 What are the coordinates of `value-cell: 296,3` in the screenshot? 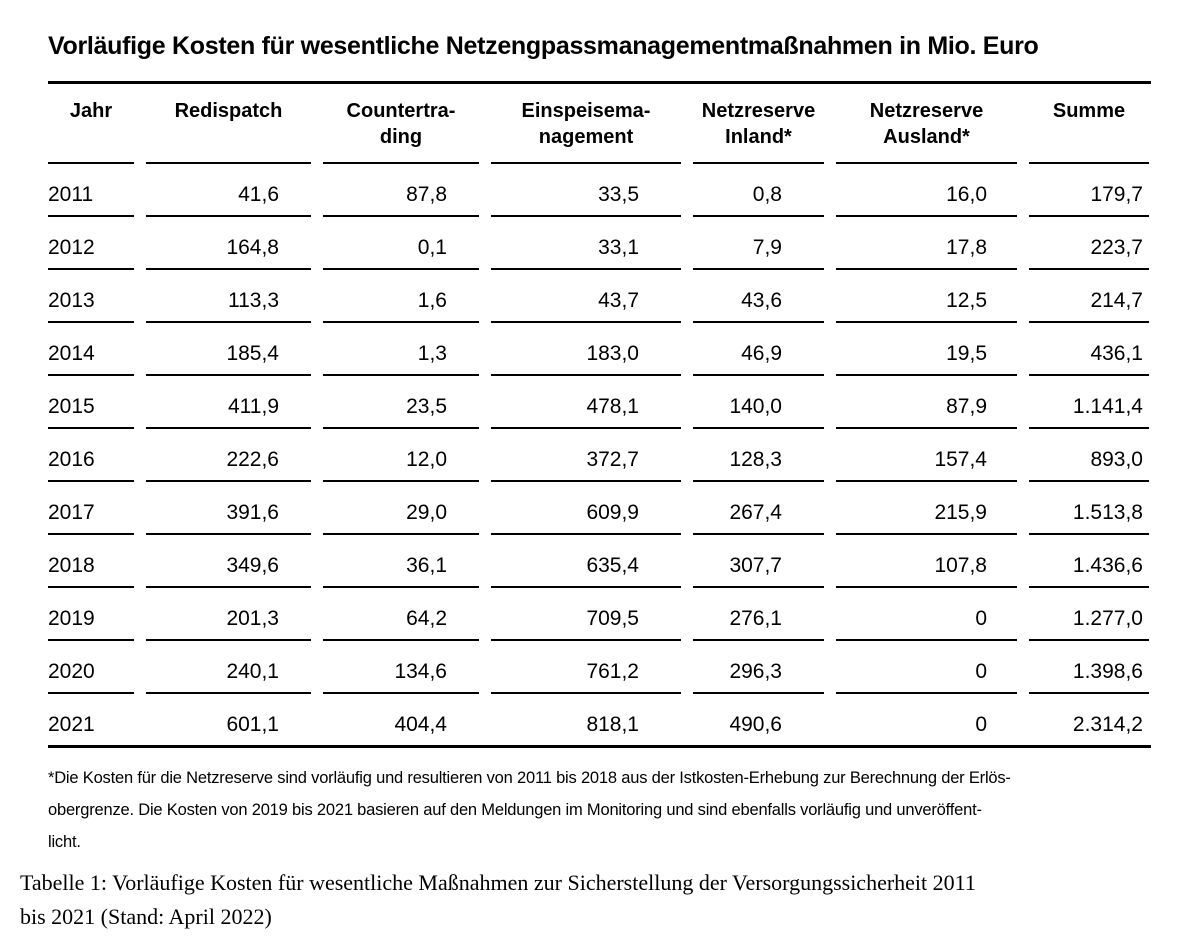 It's located at (758, 667).